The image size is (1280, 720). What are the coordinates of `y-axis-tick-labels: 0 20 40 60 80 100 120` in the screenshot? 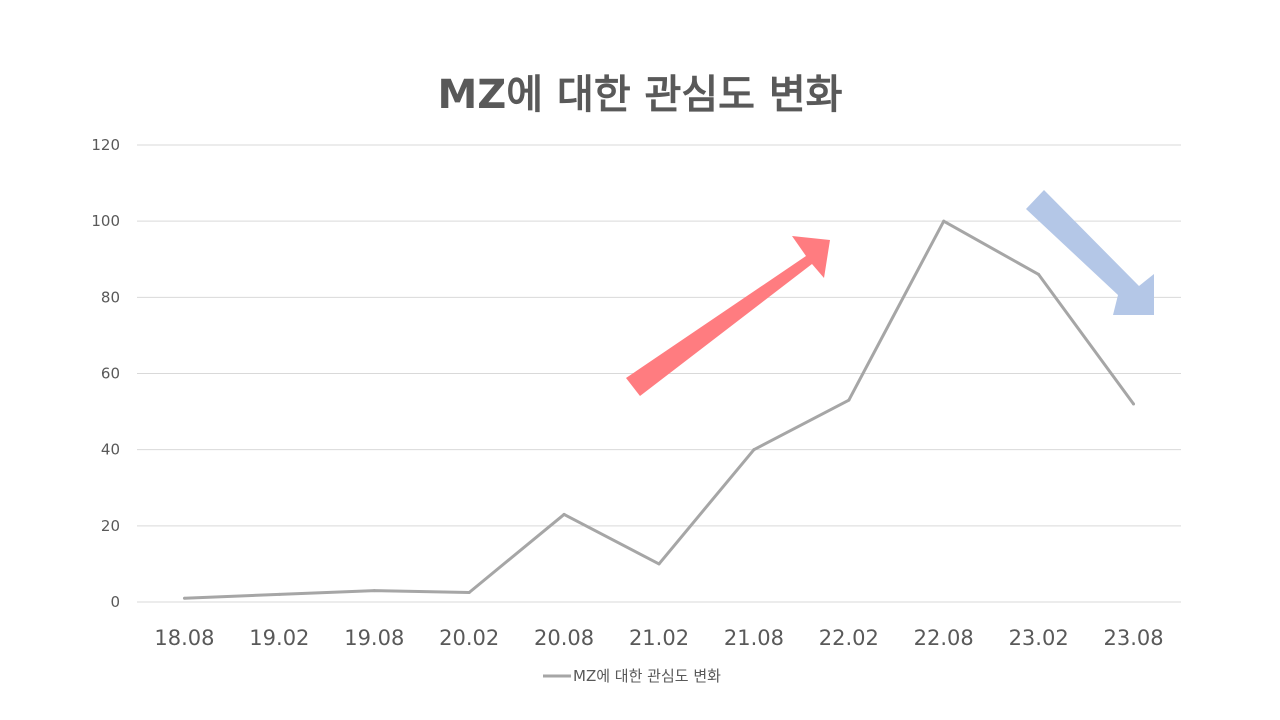 It's located at (105, 373).